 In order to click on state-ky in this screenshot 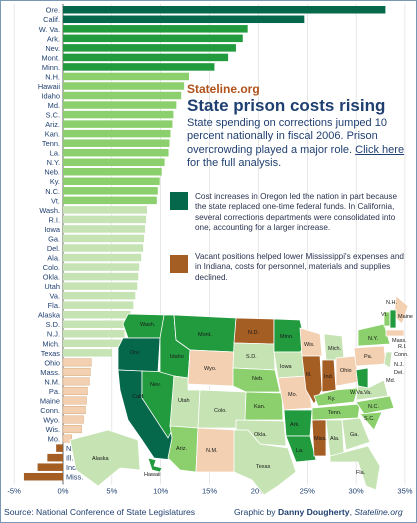, I will do `click(336, 397)`.